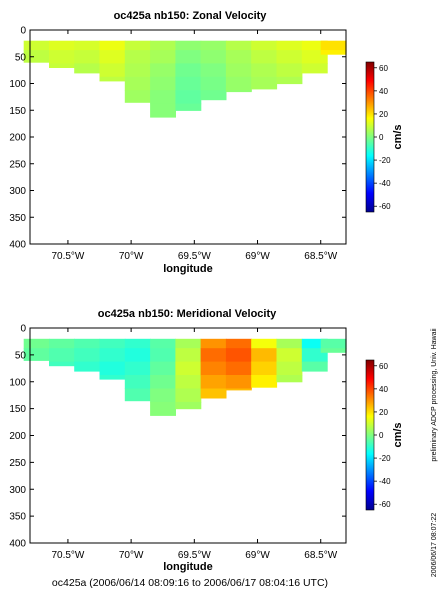  I want to click on colorbar-label: cm/s, so click(398, 136).